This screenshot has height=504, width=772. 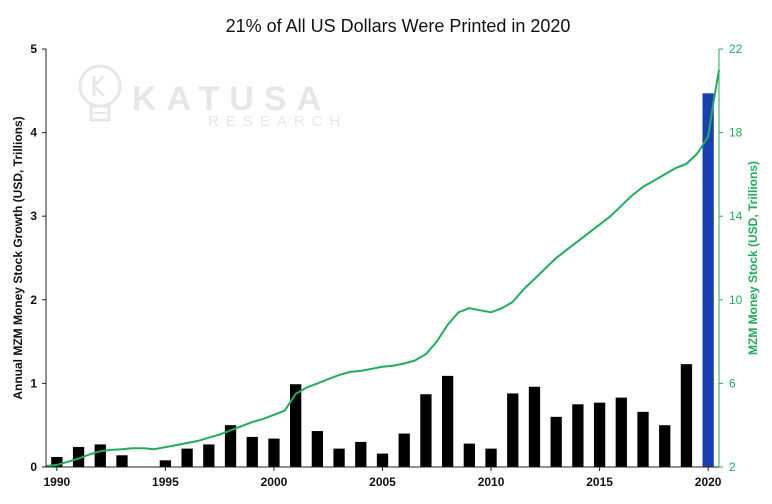 I want to click on bar-2008, so click(x=447, y=421).